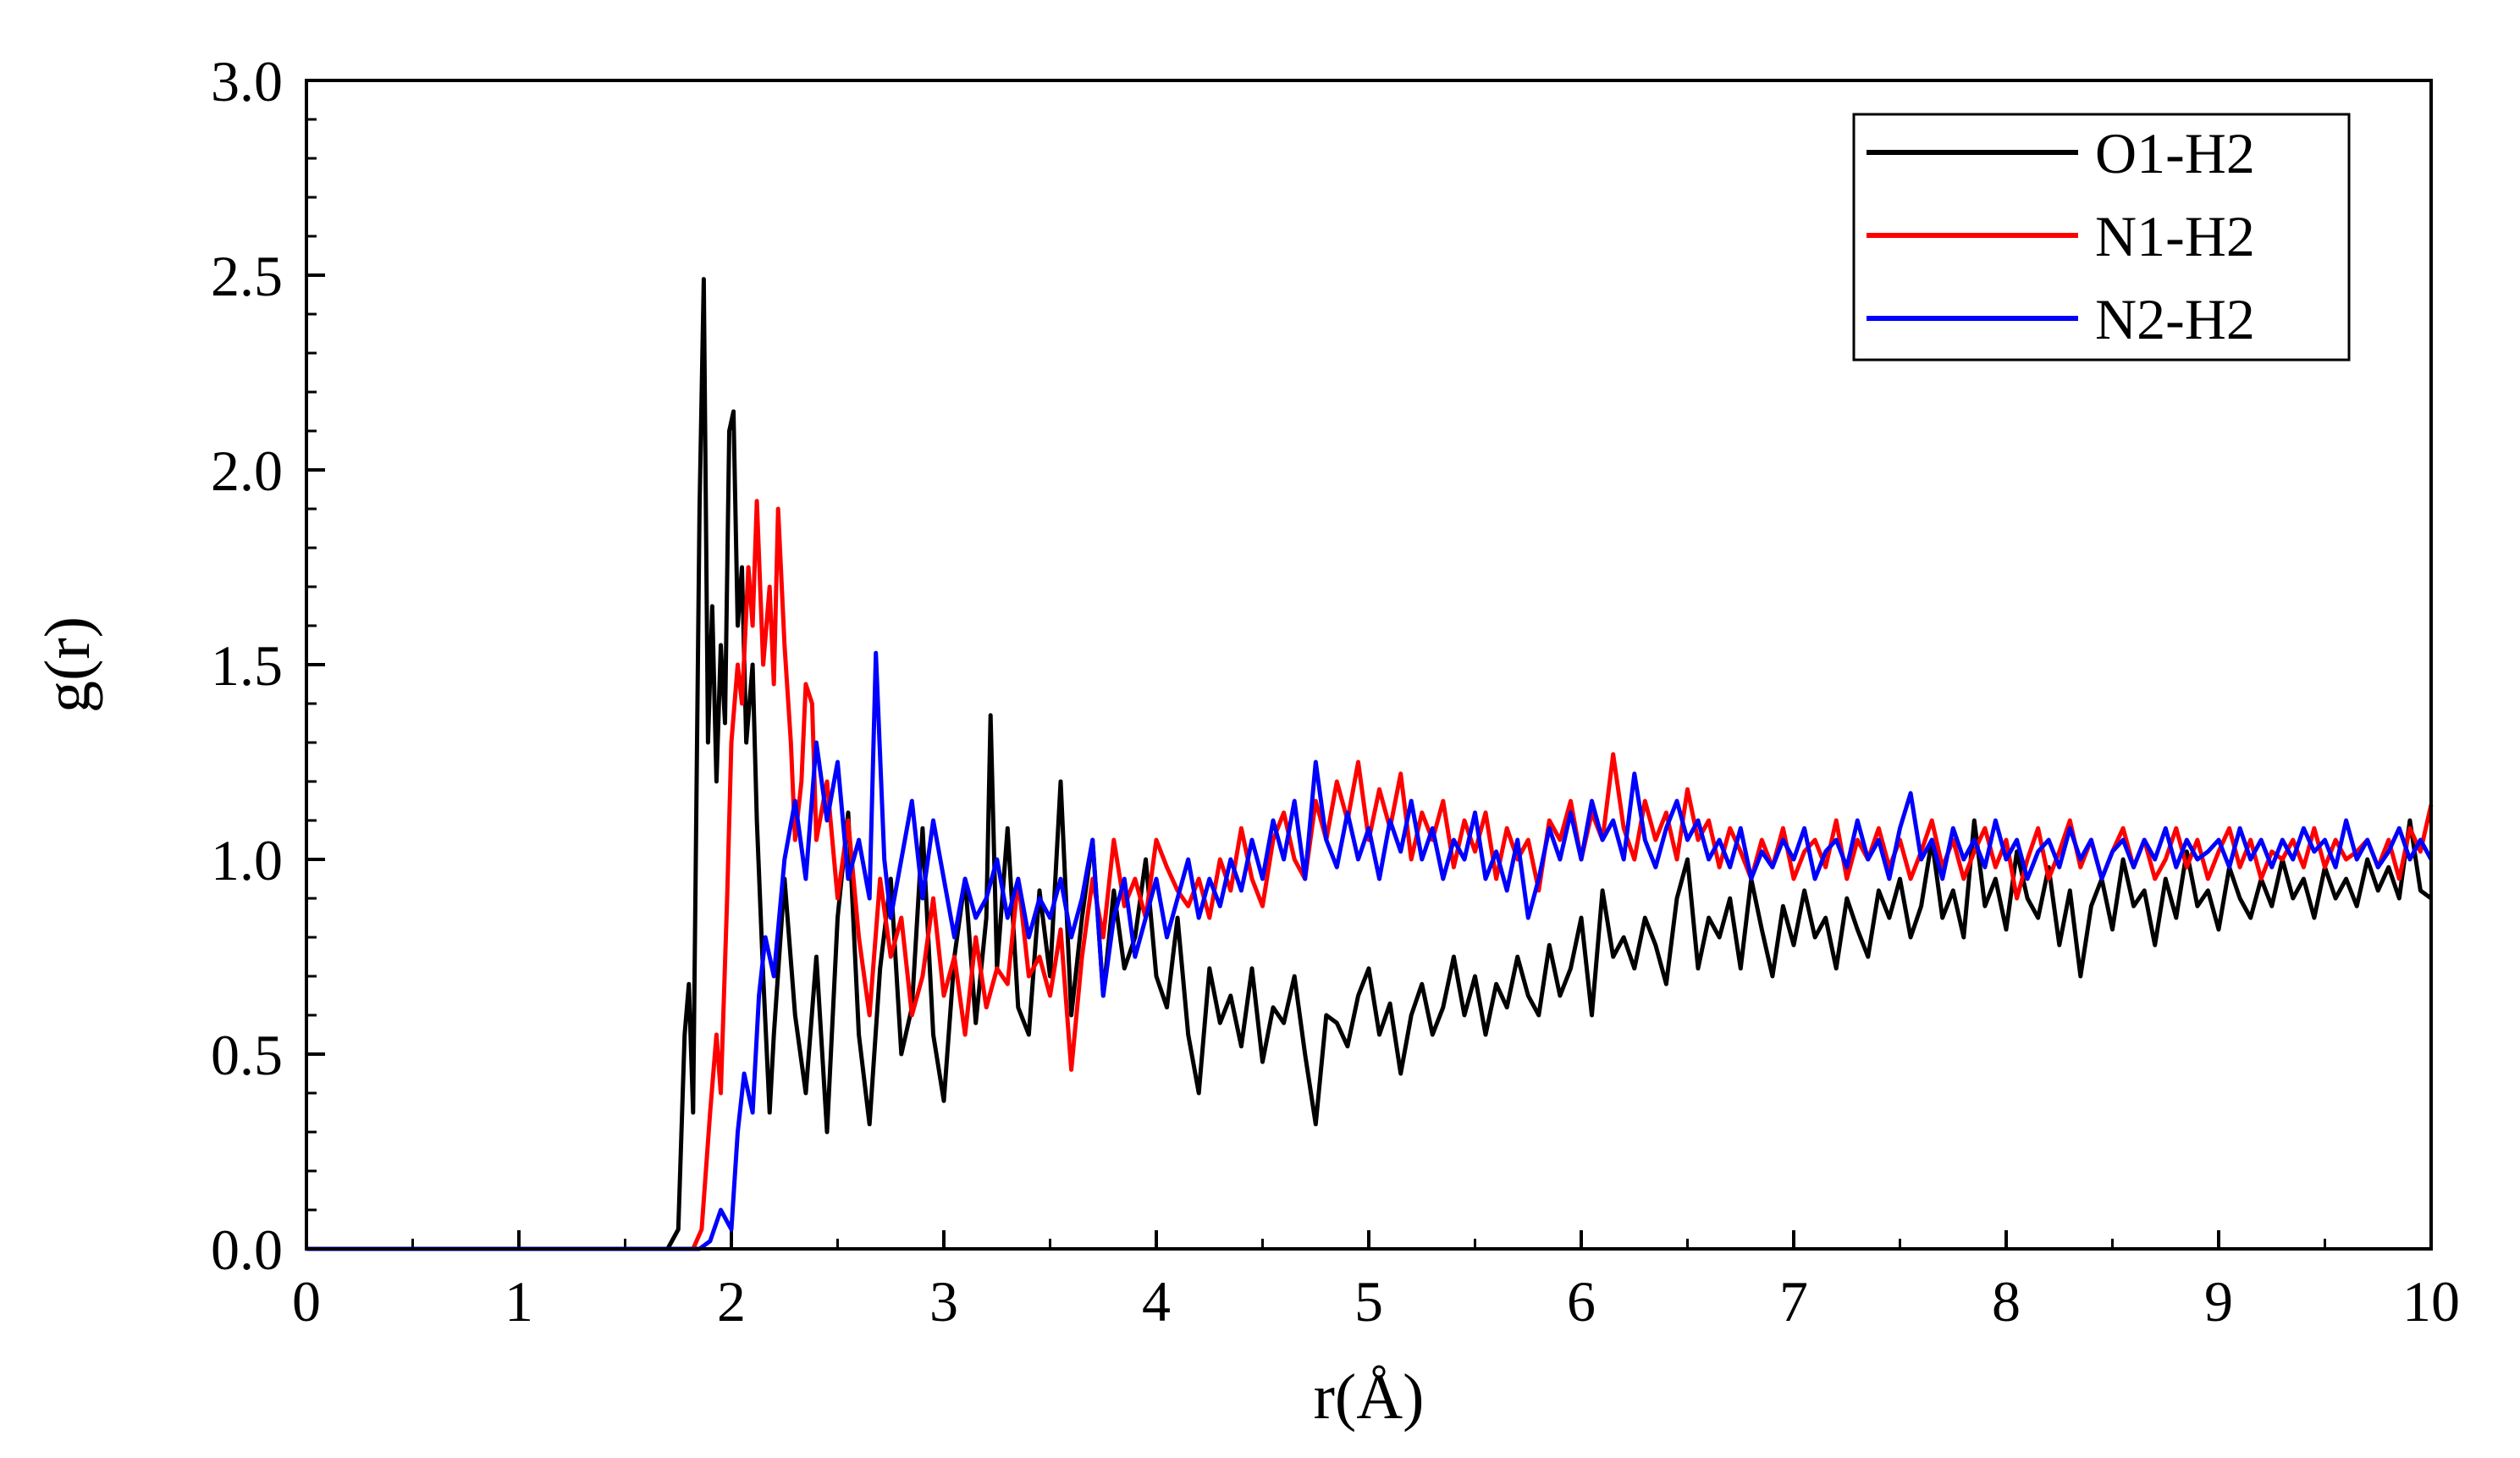 This screenshot has width=2520, height=1458. I want to click on legend-label: N2-H2, so click(2175, 319).